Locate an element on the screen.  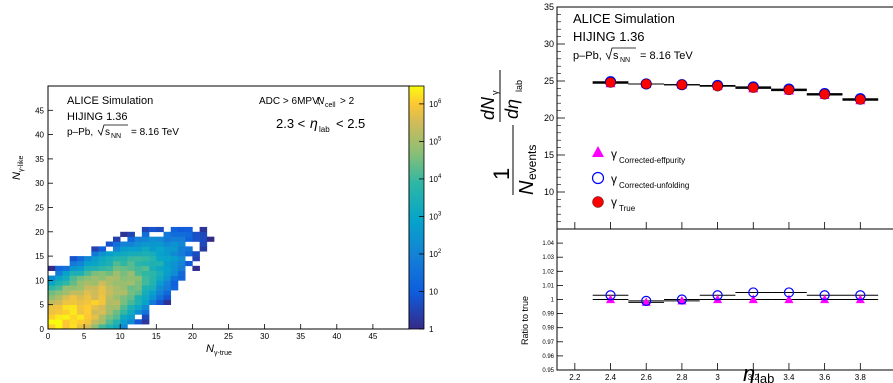
ratio-ylabel: Ratio to true is located at coordinates (525, 320).